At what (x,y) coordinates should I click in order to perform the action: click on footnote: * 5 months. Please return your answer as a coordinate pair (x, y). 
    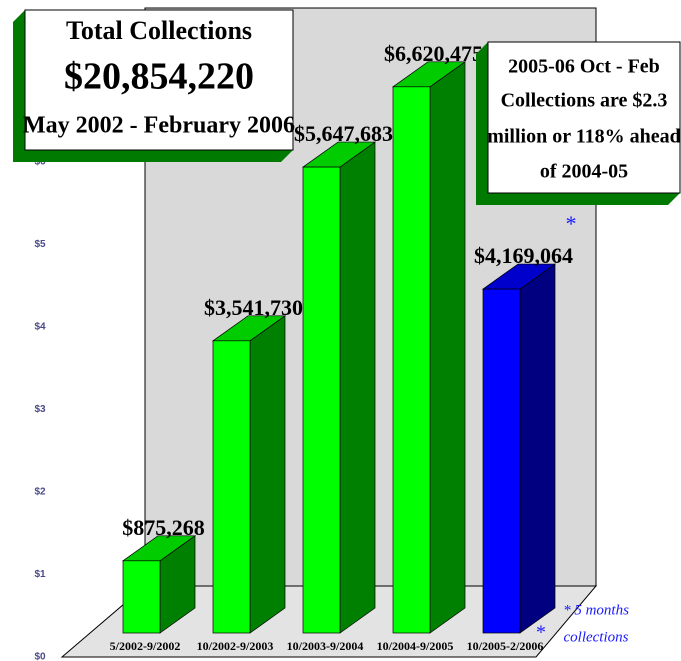
    Looking at the image, I should click on (596, 610).